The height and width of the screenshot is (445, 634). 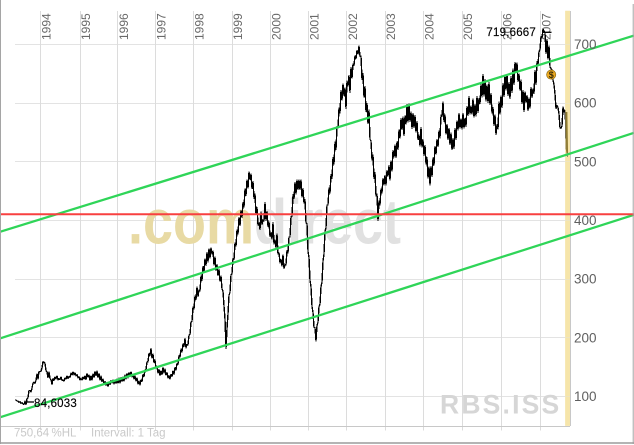 I want to click on svg-text: 2004, so click(x=429, y=26).